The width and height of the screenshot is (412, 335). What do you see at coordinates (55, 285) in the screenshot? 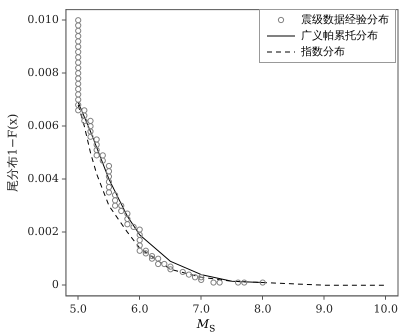
I see `y-tick-label: 0` at bounding box center [55, 285].